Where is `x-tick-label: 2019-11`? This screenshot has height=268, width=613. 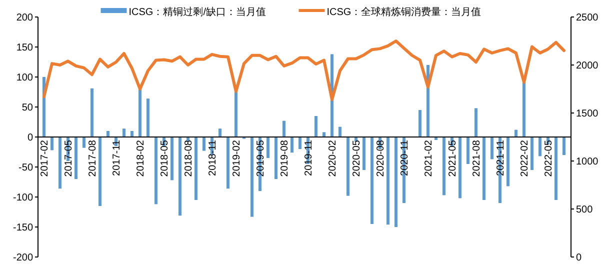
x-tick-label: 2019-11 is located at coordinates (309, 158).